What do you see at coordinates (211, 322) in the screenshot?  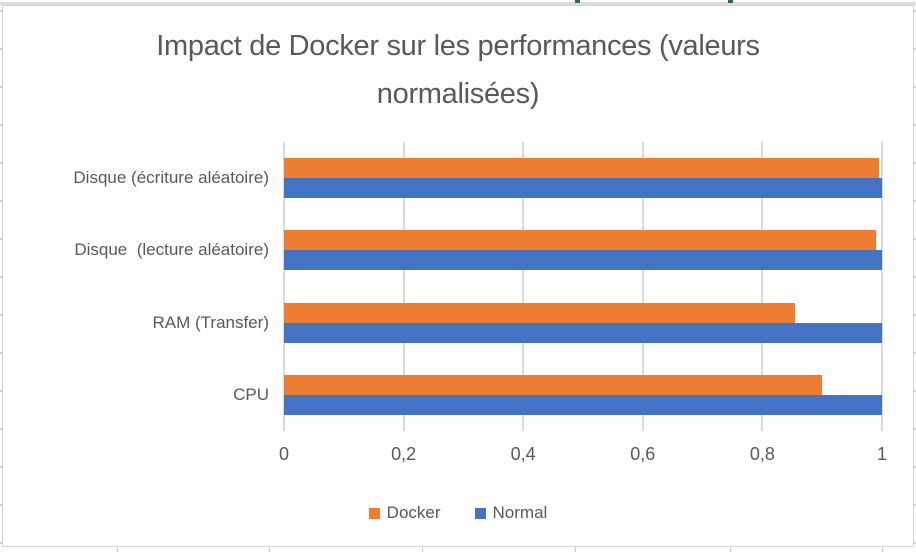 I see `category-label: RAM (Transfer)` at bounding box center [211, 322].